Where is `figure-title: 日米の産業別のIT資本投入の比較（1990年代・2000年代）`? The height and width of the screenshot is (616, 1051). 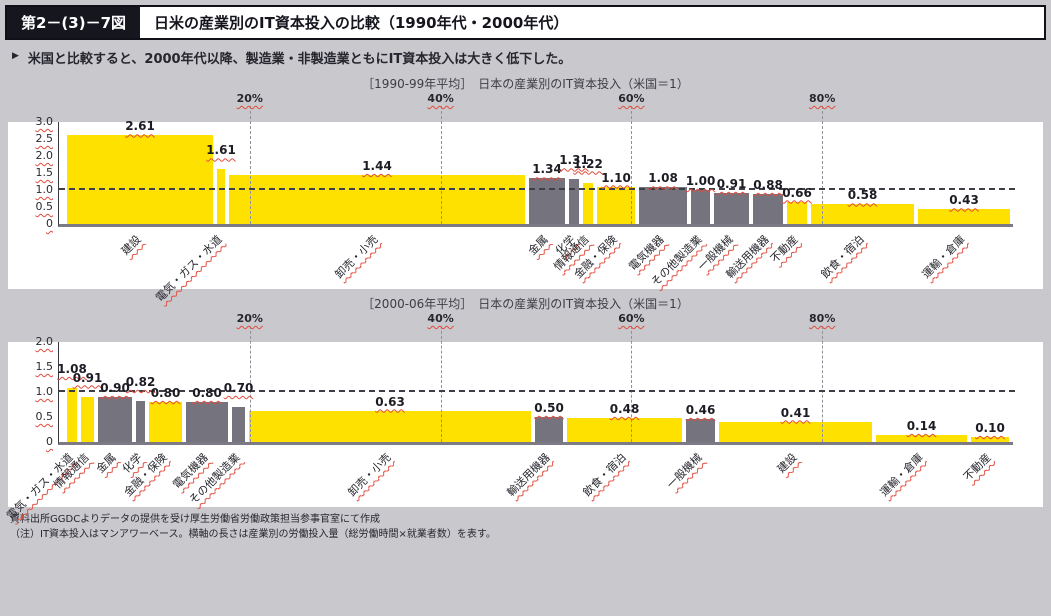 figure-title: 日米の産業別のIT資本投入の比較（1990年代・2000年代） is located at coordinates (361, 23).